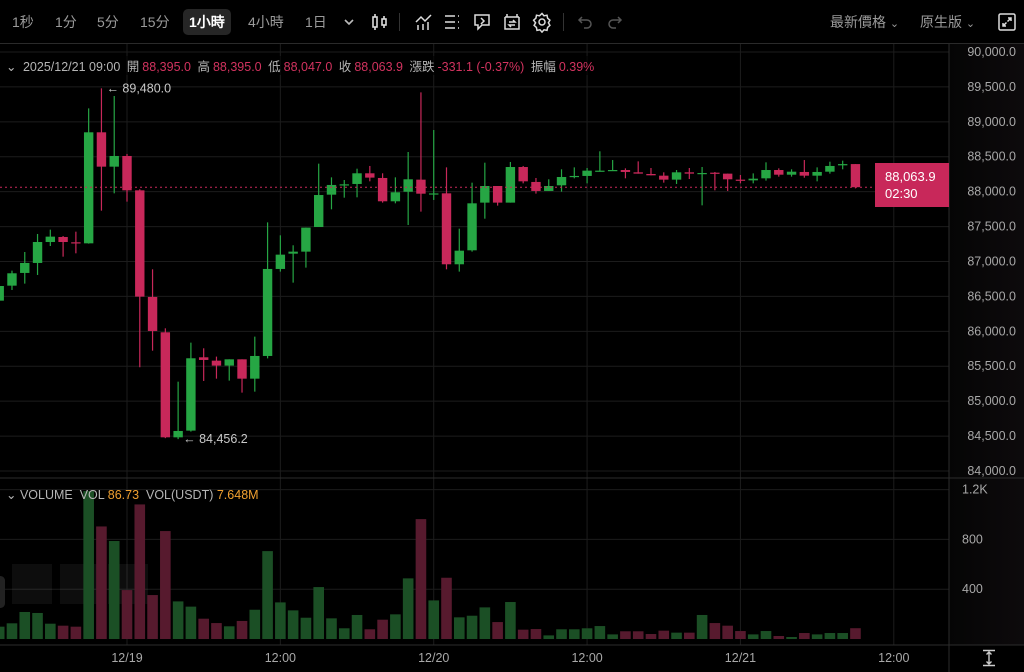 The height and width of the screenshot is (672, 1024). What do you see at coordinates (155, 22) in the screenshot?
I see `interval-15m: 15分` at bounding box center [155, 22].